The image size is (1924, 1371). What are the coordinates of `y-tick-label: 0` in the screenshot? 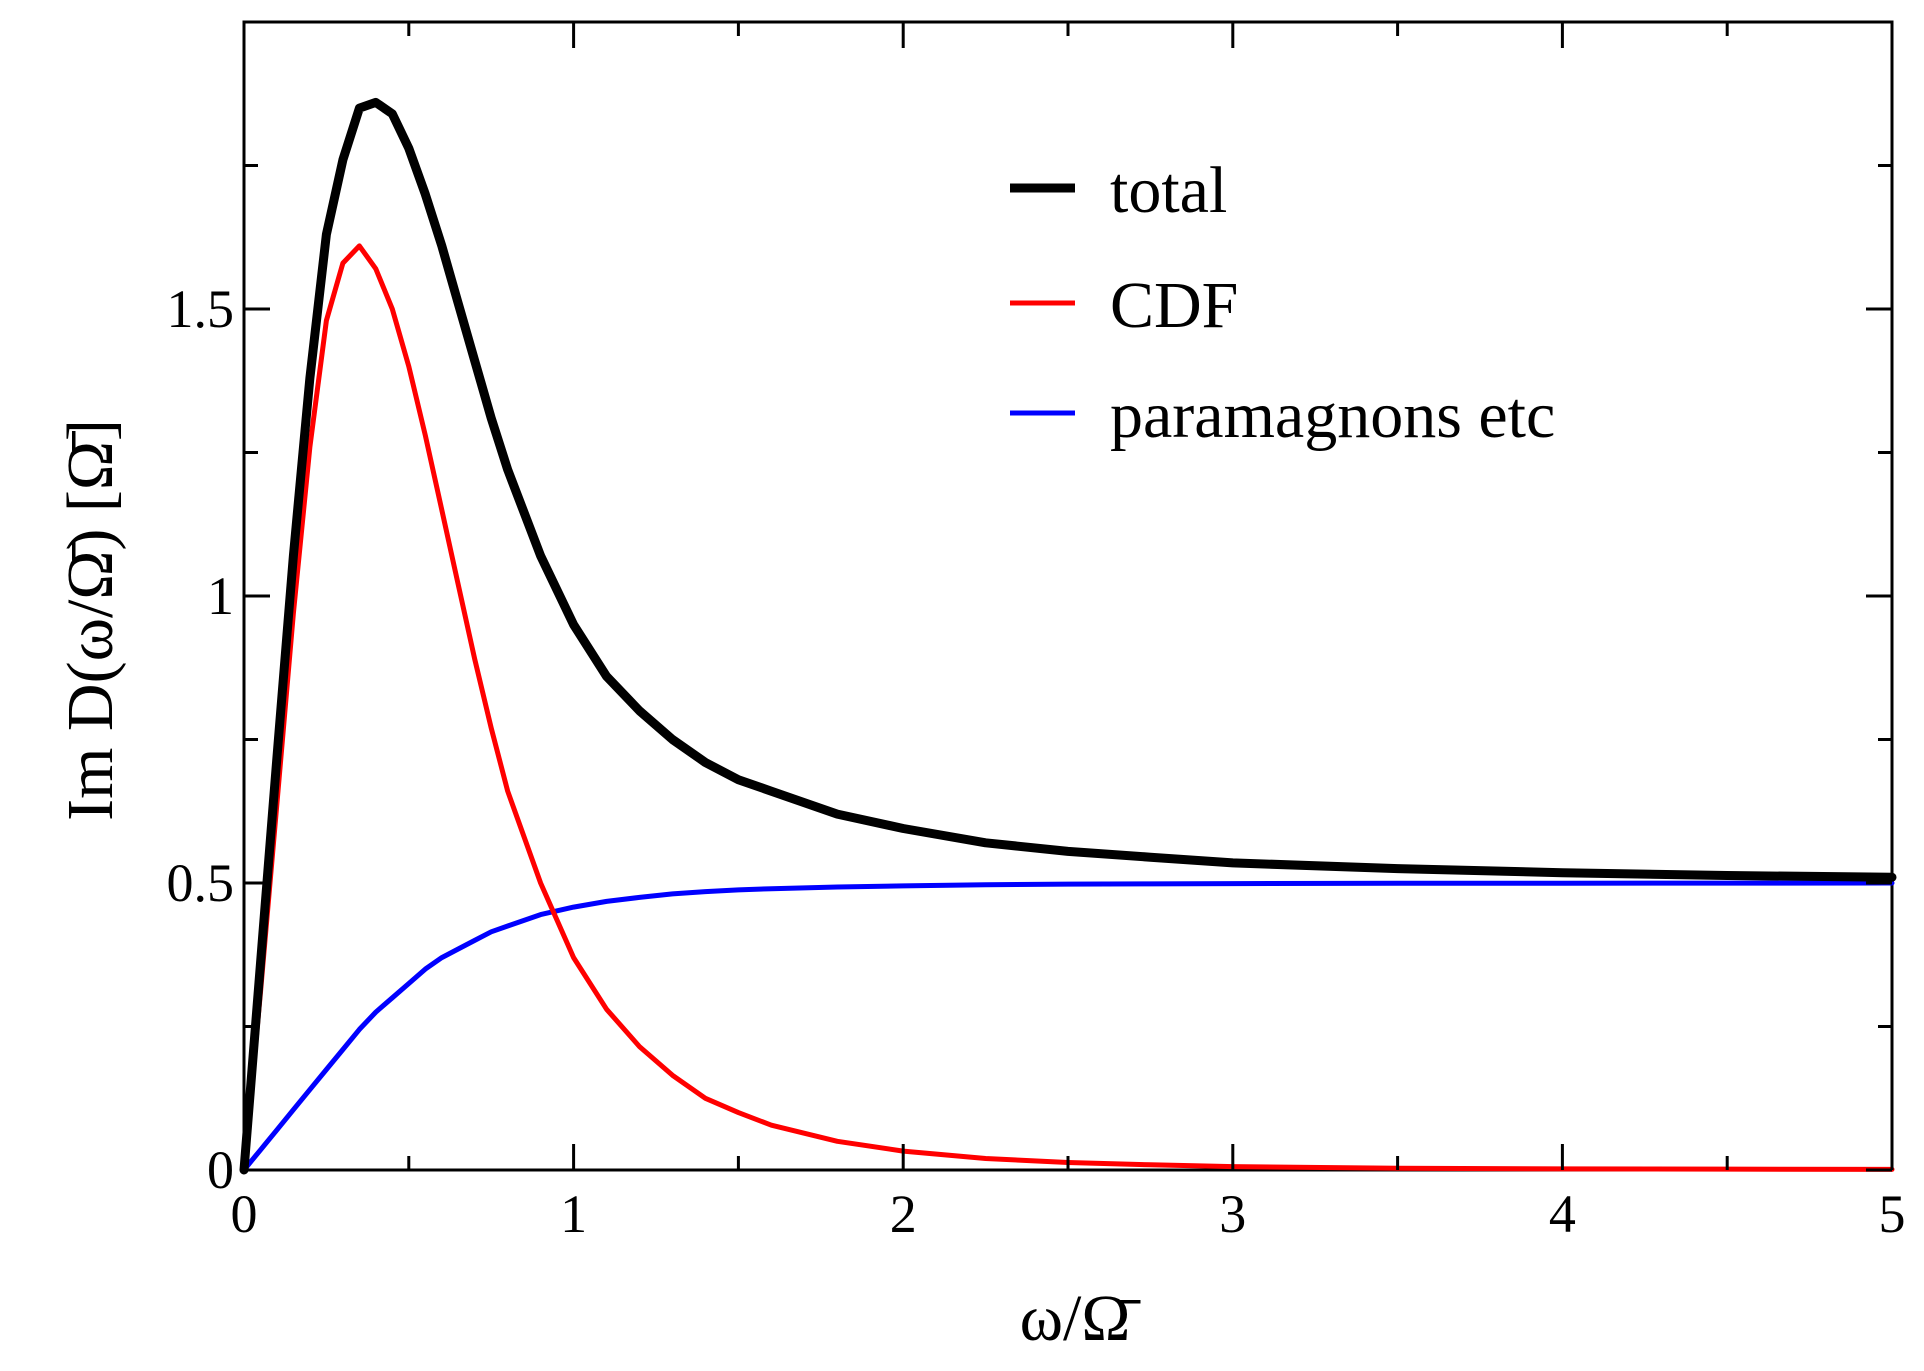 It's located at (220, 1170).